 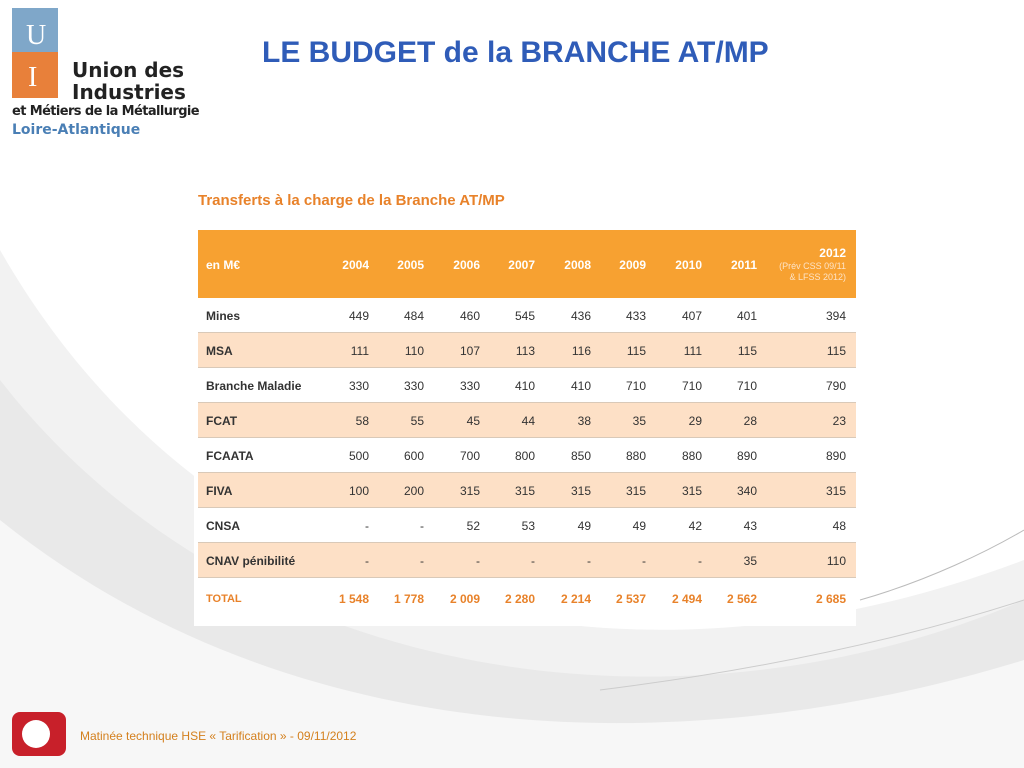 I want to click on logo-text: Union des, so click(x=128, y=70).